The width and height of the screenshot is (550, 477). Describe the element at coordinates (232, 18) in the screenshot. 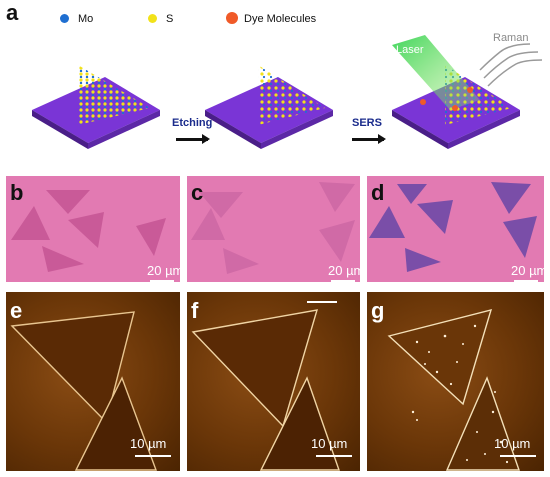

I see `dye-legend-icon` at that location.